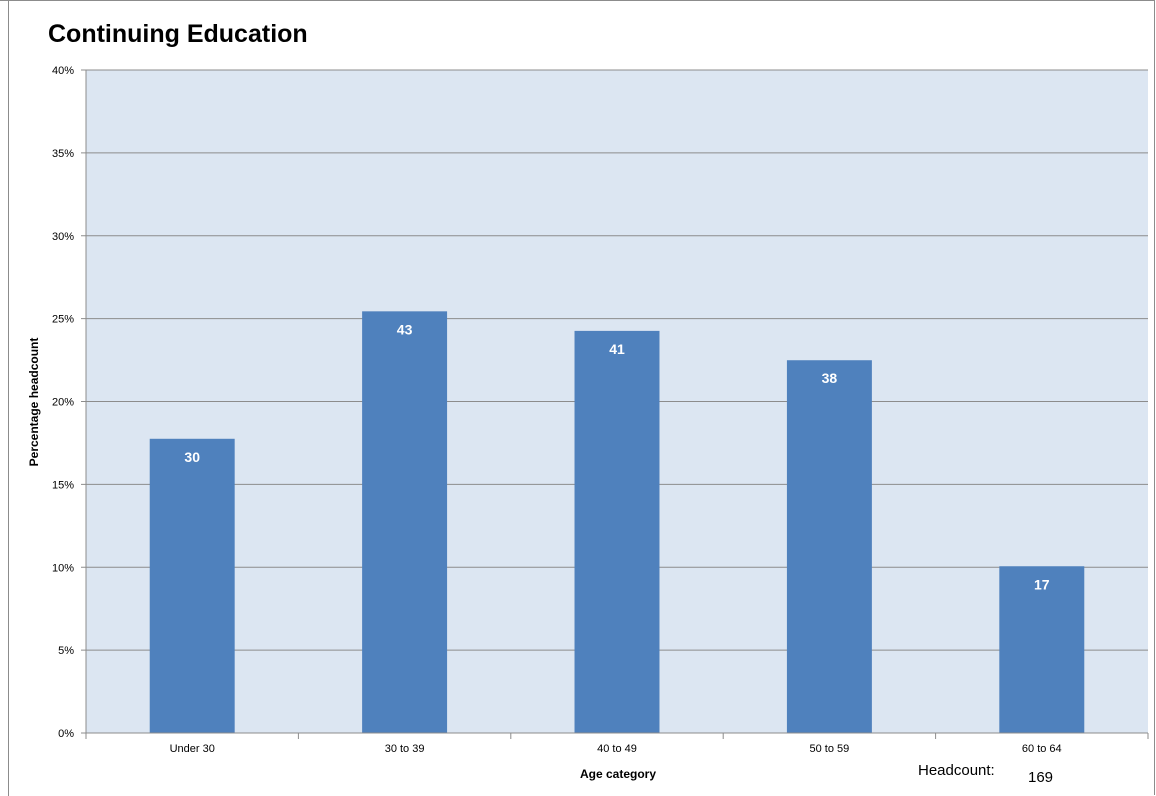 This screenshot has height=796, width=1156. Describe the element at coordinates (63, 403) in the screenshot. I see `y-tick-label: 20%` at that location.